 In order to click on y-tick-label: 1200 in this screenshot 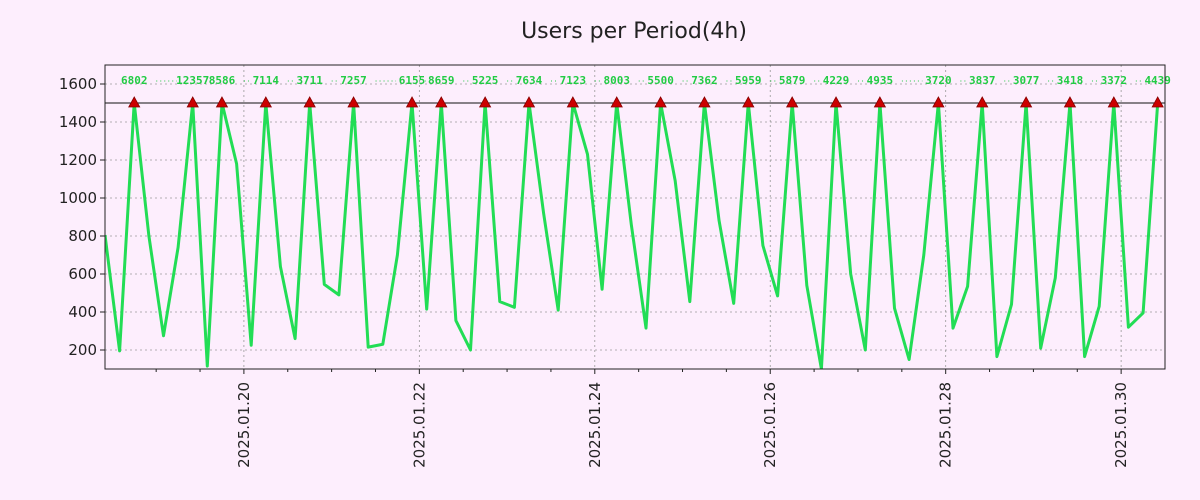, I will do `click(78, 160)`.